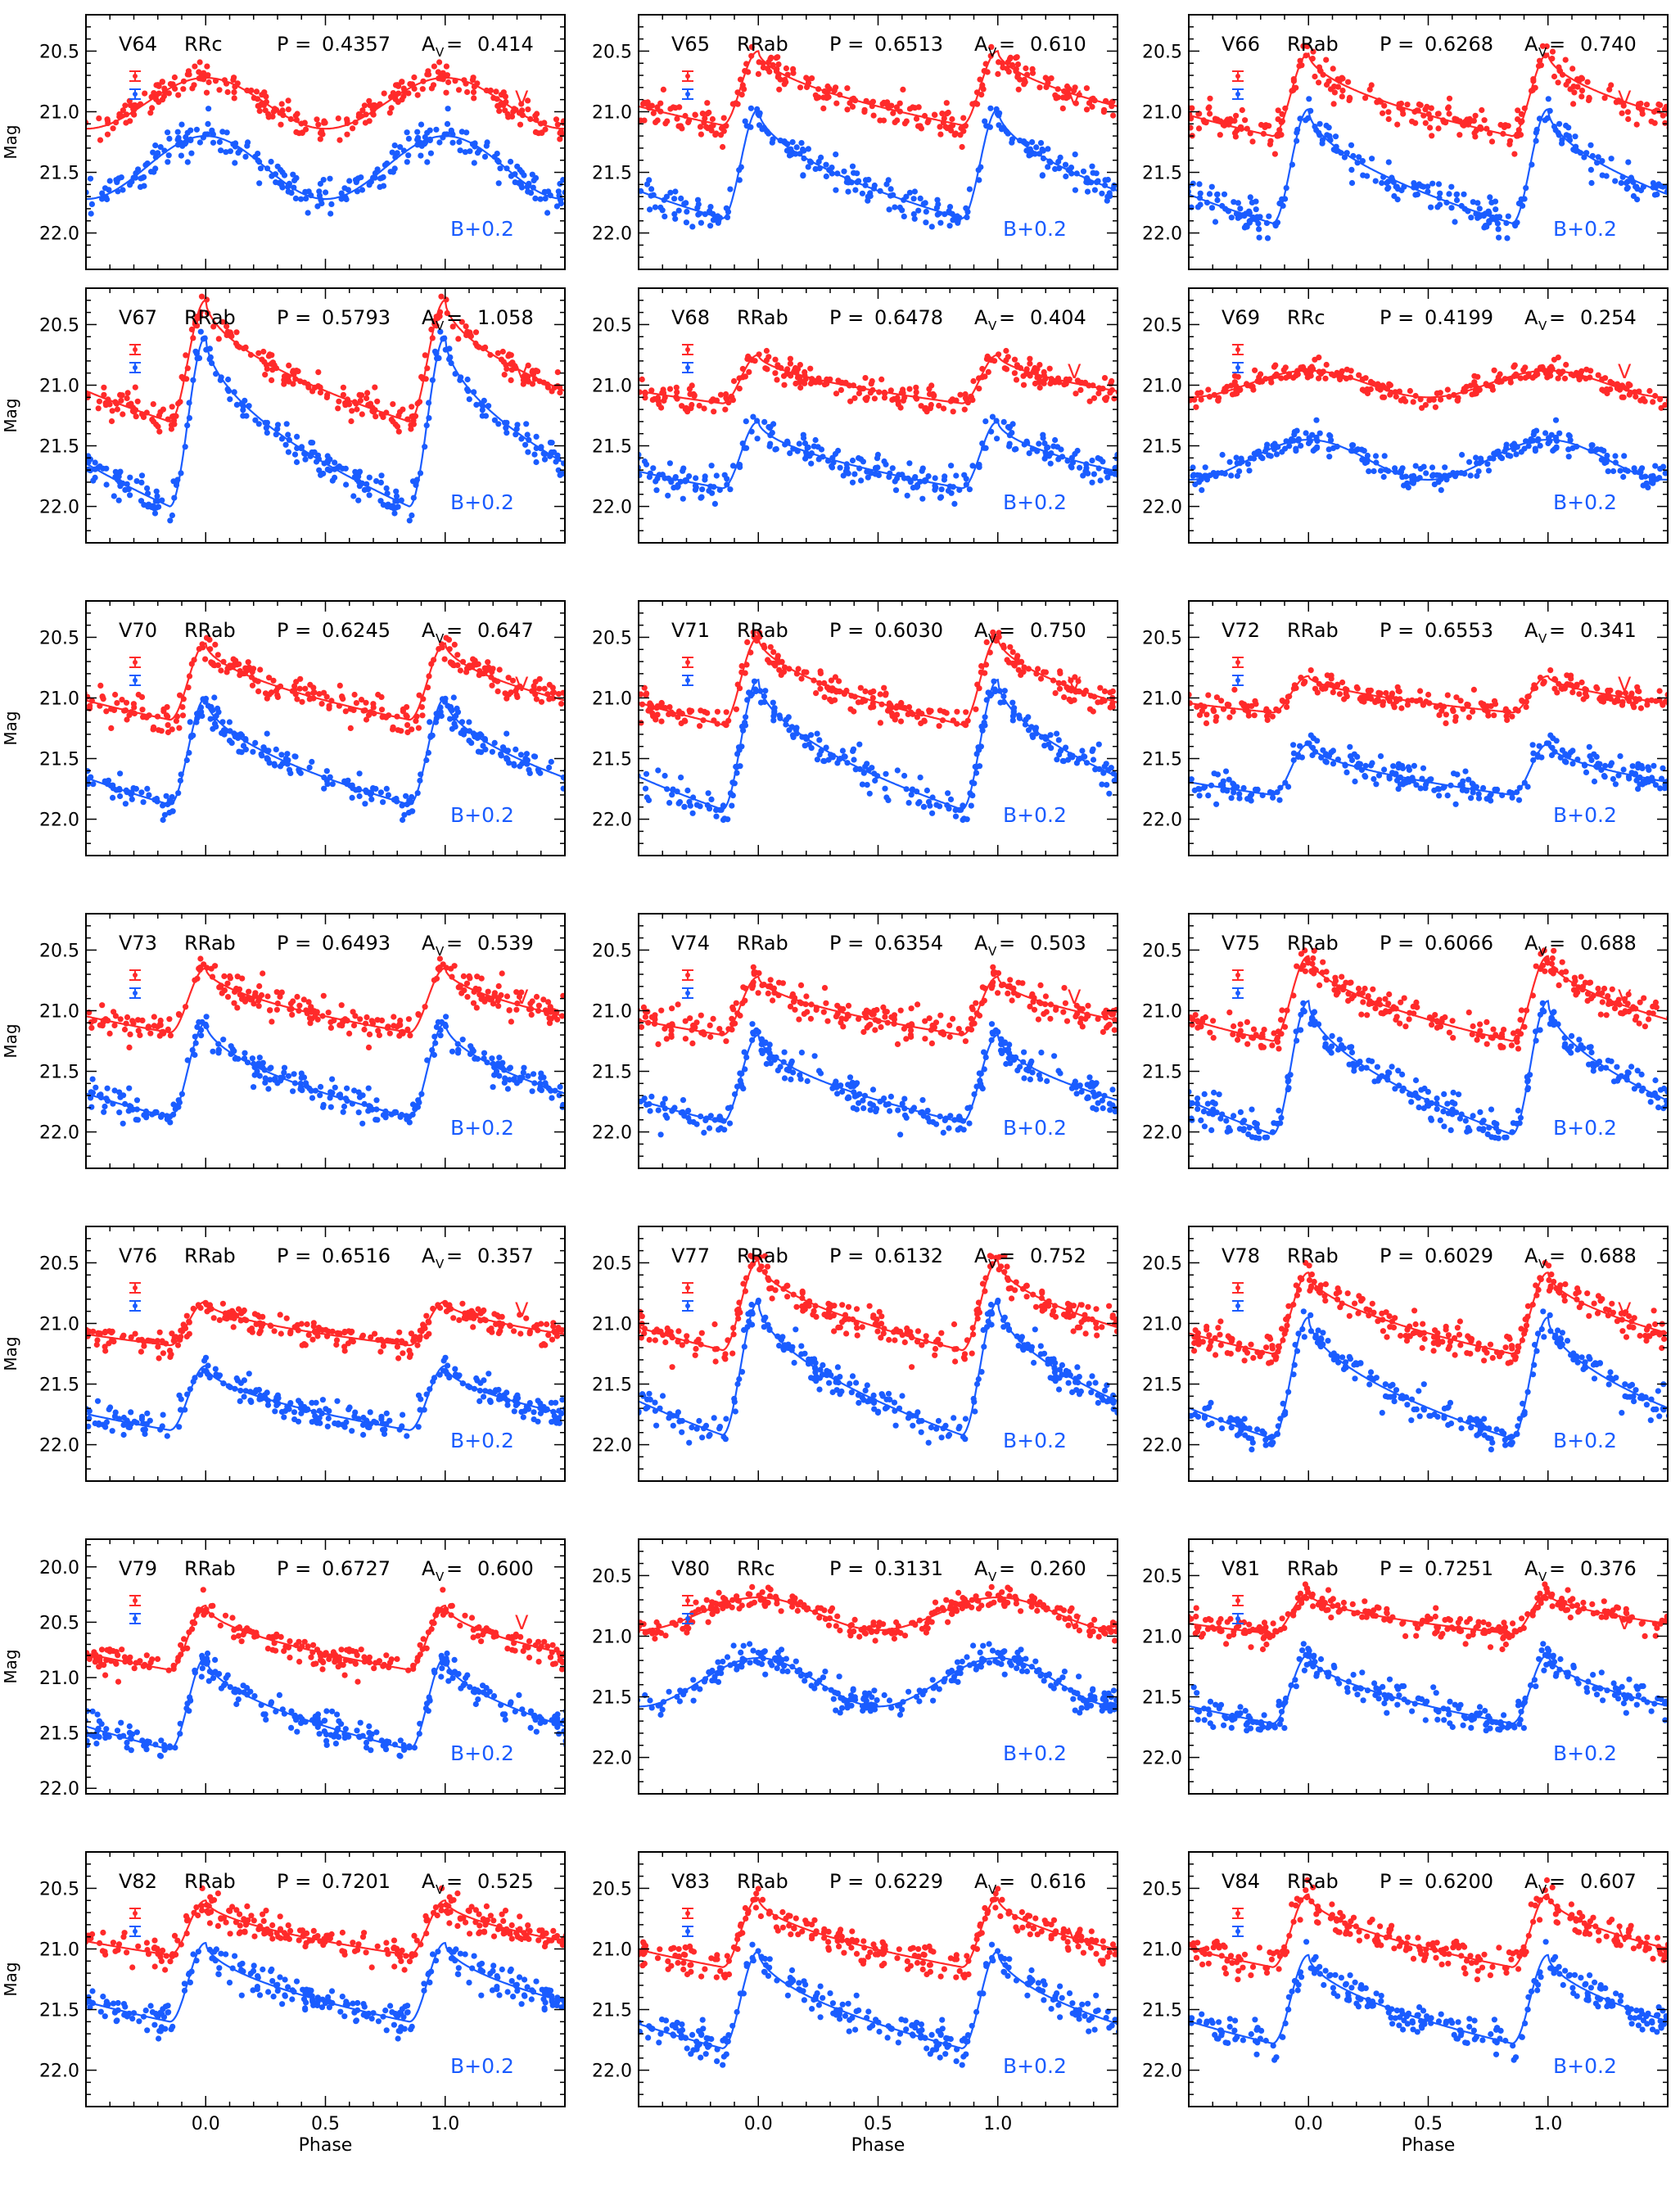 This screenshot has width=1680, height=2204. I want to click on star-type: RRab, so click(210, 317).